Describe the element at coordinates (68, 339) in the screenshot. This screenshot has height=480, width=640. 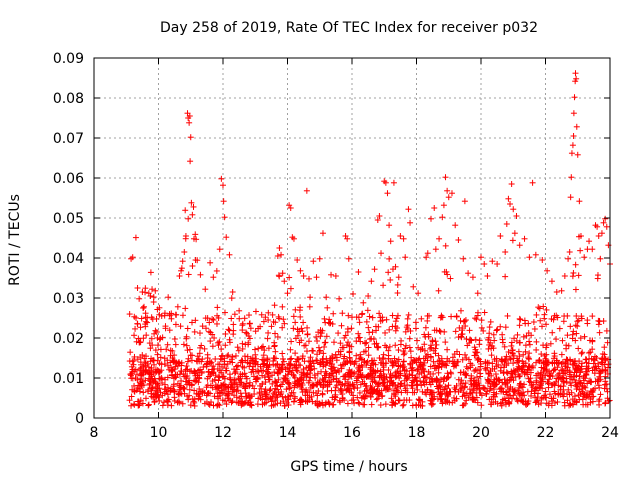
I see `y-tick-label: 0.02` at that location.